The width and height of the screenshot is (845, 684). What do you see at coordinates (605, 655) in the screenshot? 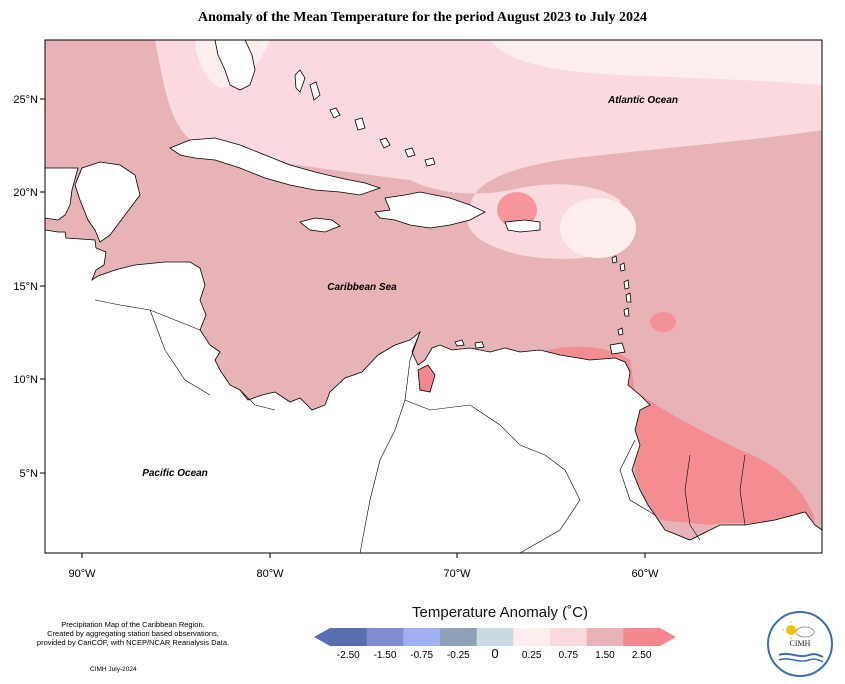
I see `legend-tick-label: 1.50` at bounding box center [605, 655].